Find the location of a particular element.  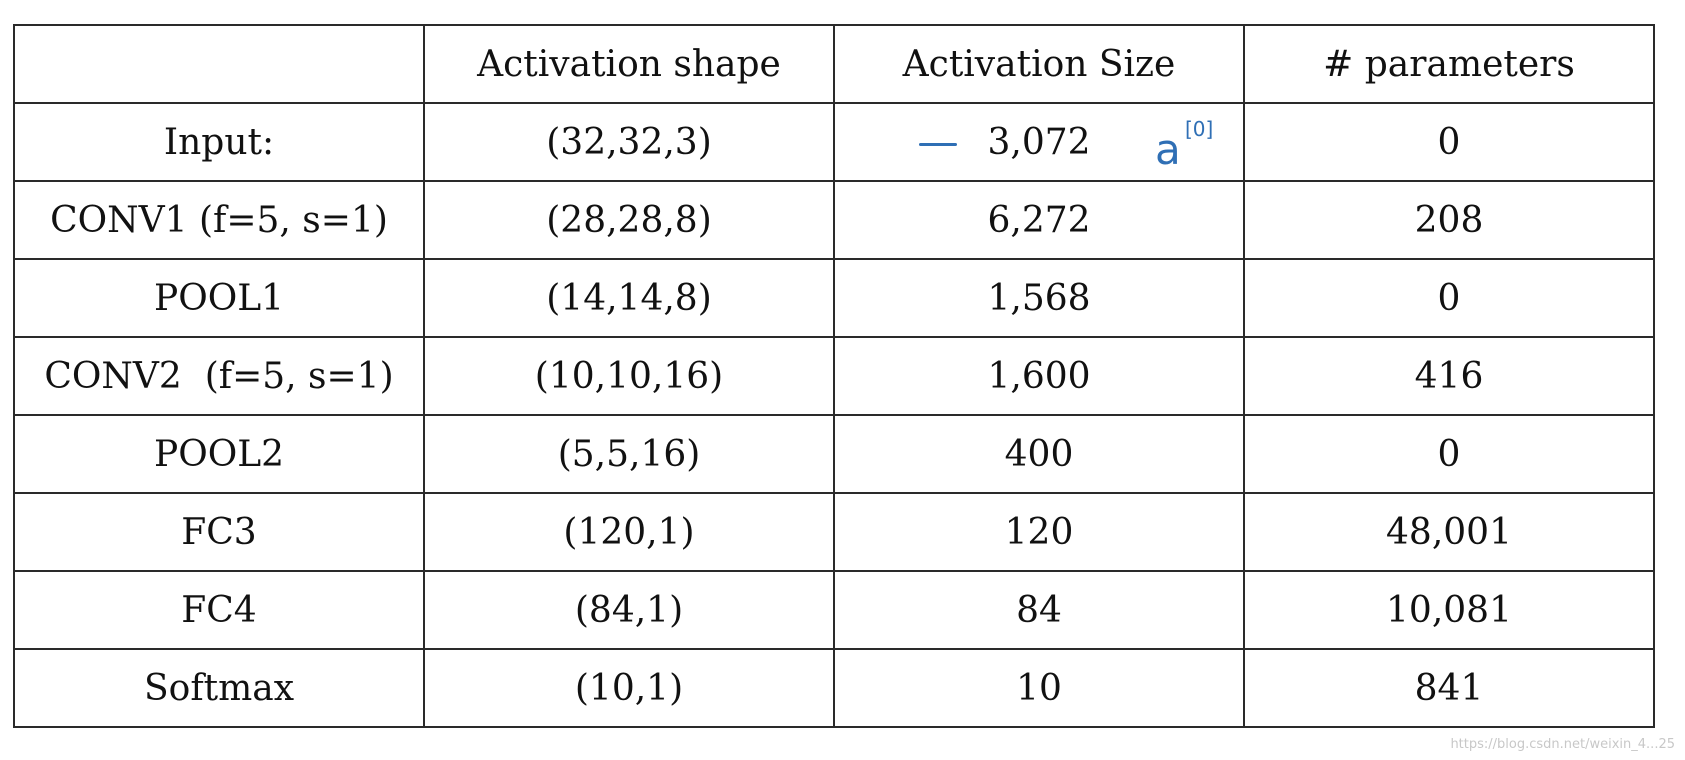

header-parameters: # parameters is located at coordinates (1449, 64).